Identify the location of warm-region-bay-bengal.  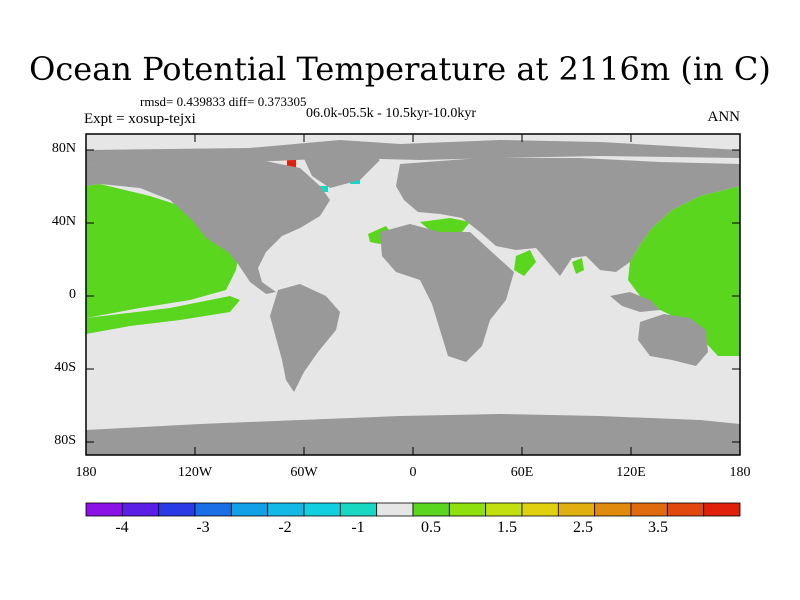
(578, 266).